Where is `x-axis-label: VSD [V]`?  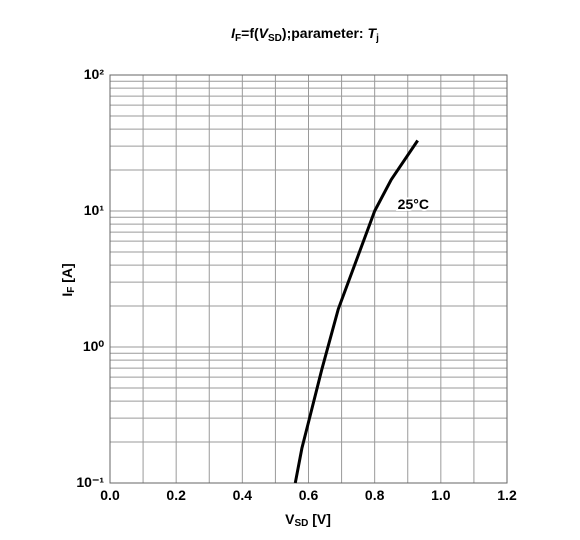
x-axis-label: VSD [V] is located at coordinates (308, 520).